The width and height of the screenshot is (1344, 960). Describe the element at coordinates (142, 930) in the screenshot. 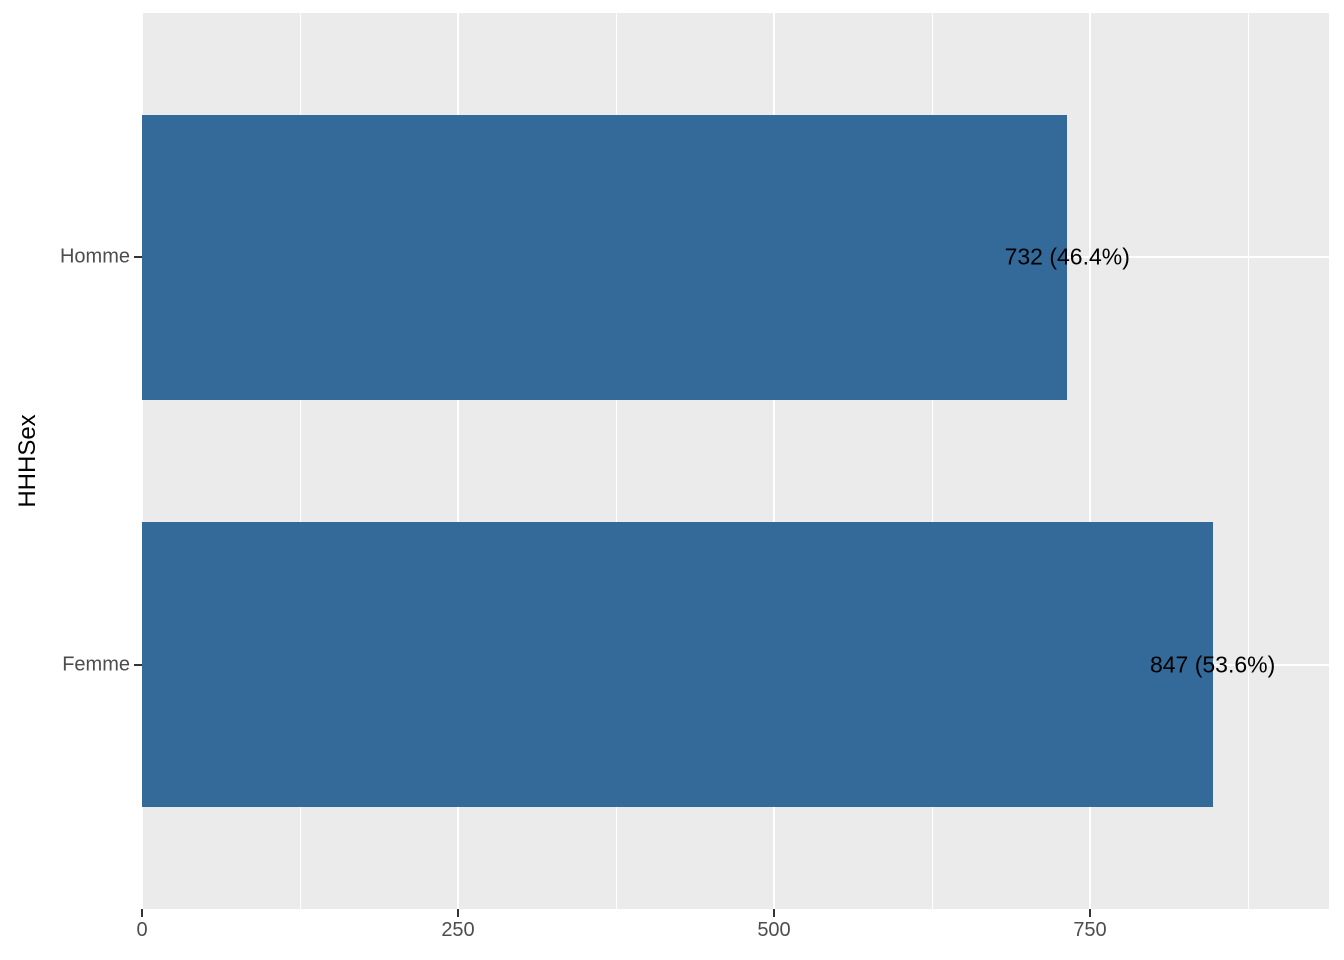

I see `x-axis-label-0: 0` at that location.